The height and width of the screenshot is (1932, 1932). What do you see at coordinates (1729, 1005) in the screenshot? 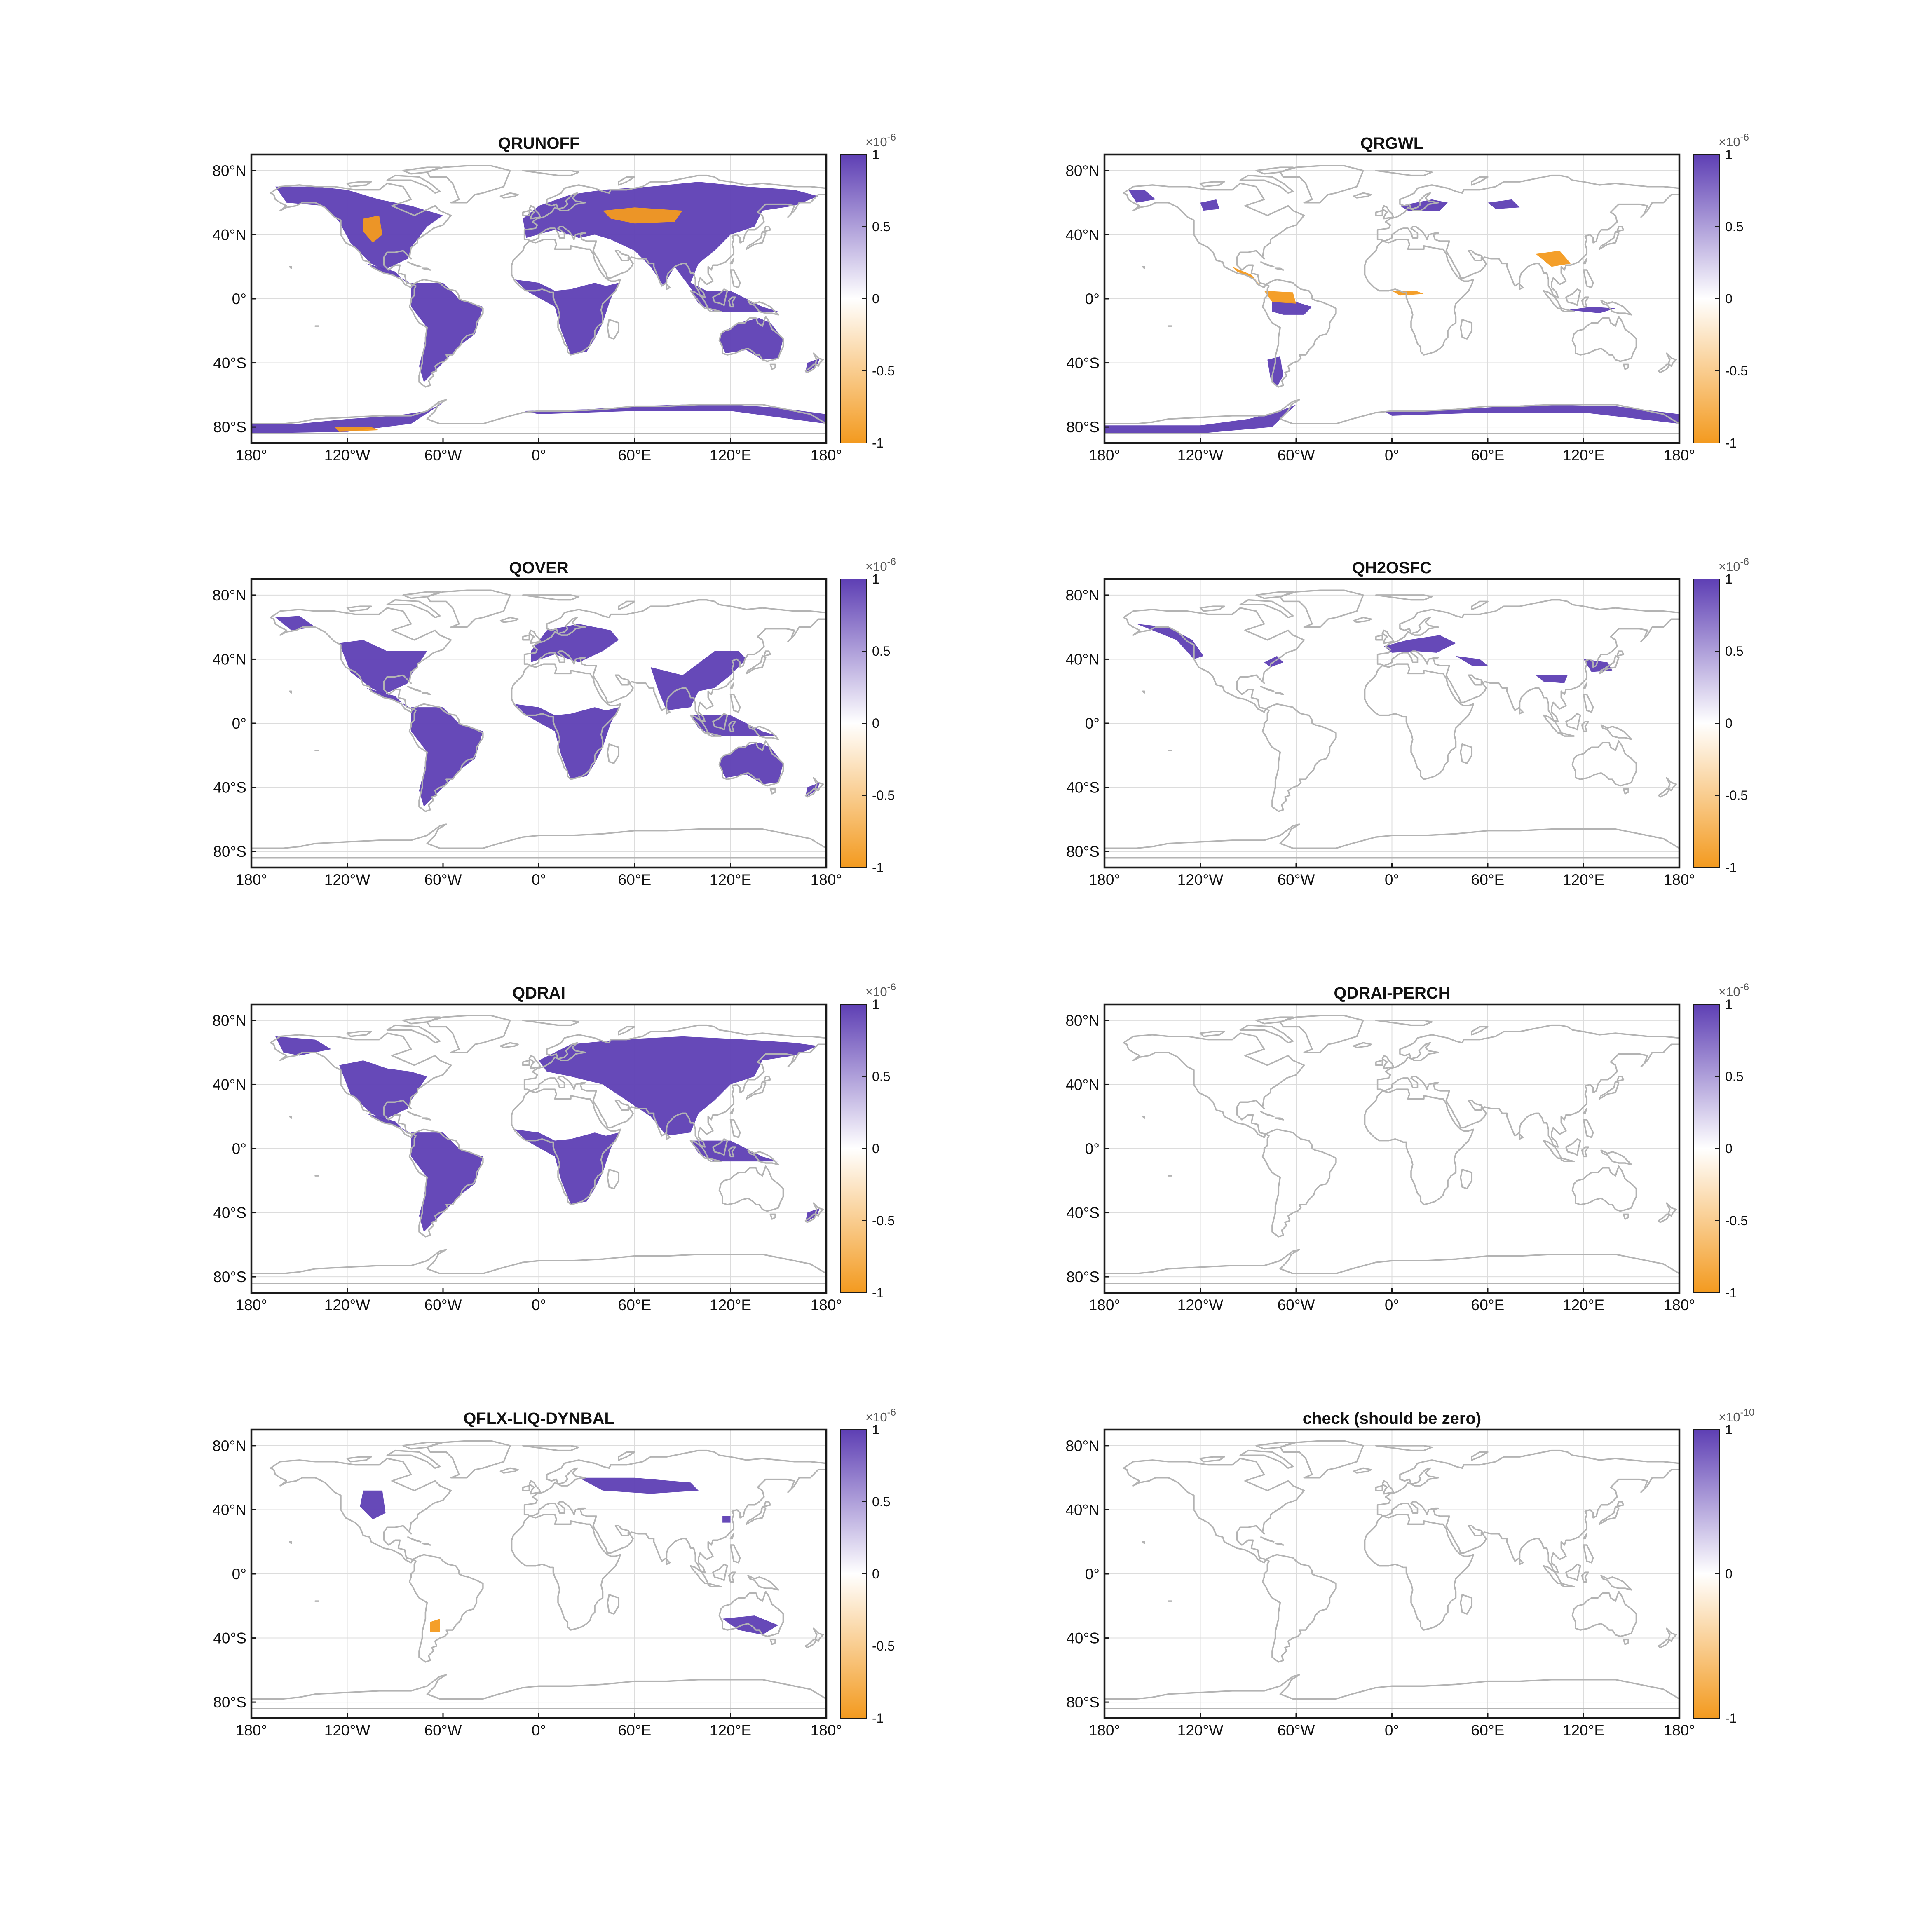
I see `colorbar-tick-label: 1` at bounding box center [1729, 1005].